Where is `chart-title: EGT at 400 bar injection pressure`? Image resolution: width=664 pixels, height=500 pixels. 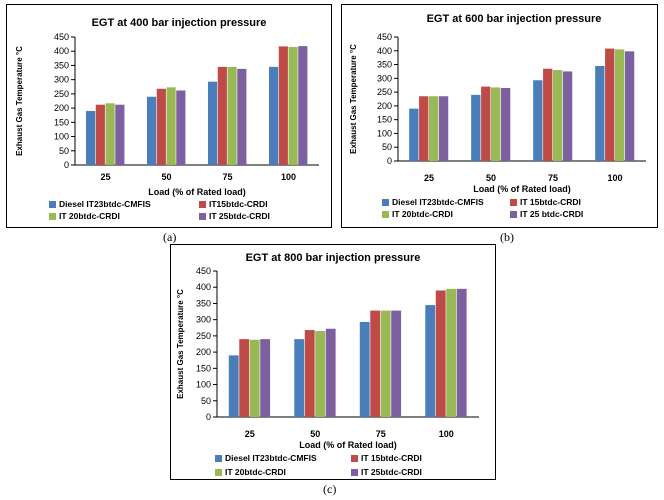 chart-title: EGT at 400 bar injection pressure is located at coordinates (179, 23).